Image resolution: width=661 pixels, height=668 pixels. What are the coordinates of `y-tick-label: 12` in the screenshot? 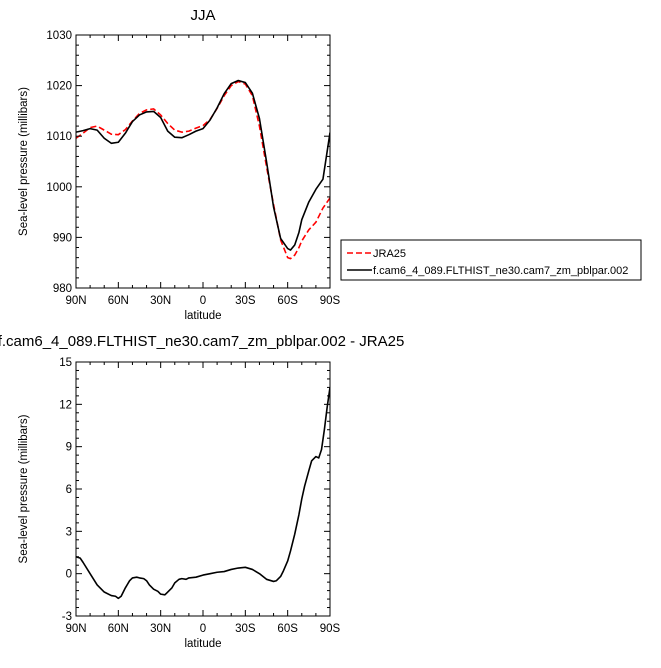 It's located at (65, 405).